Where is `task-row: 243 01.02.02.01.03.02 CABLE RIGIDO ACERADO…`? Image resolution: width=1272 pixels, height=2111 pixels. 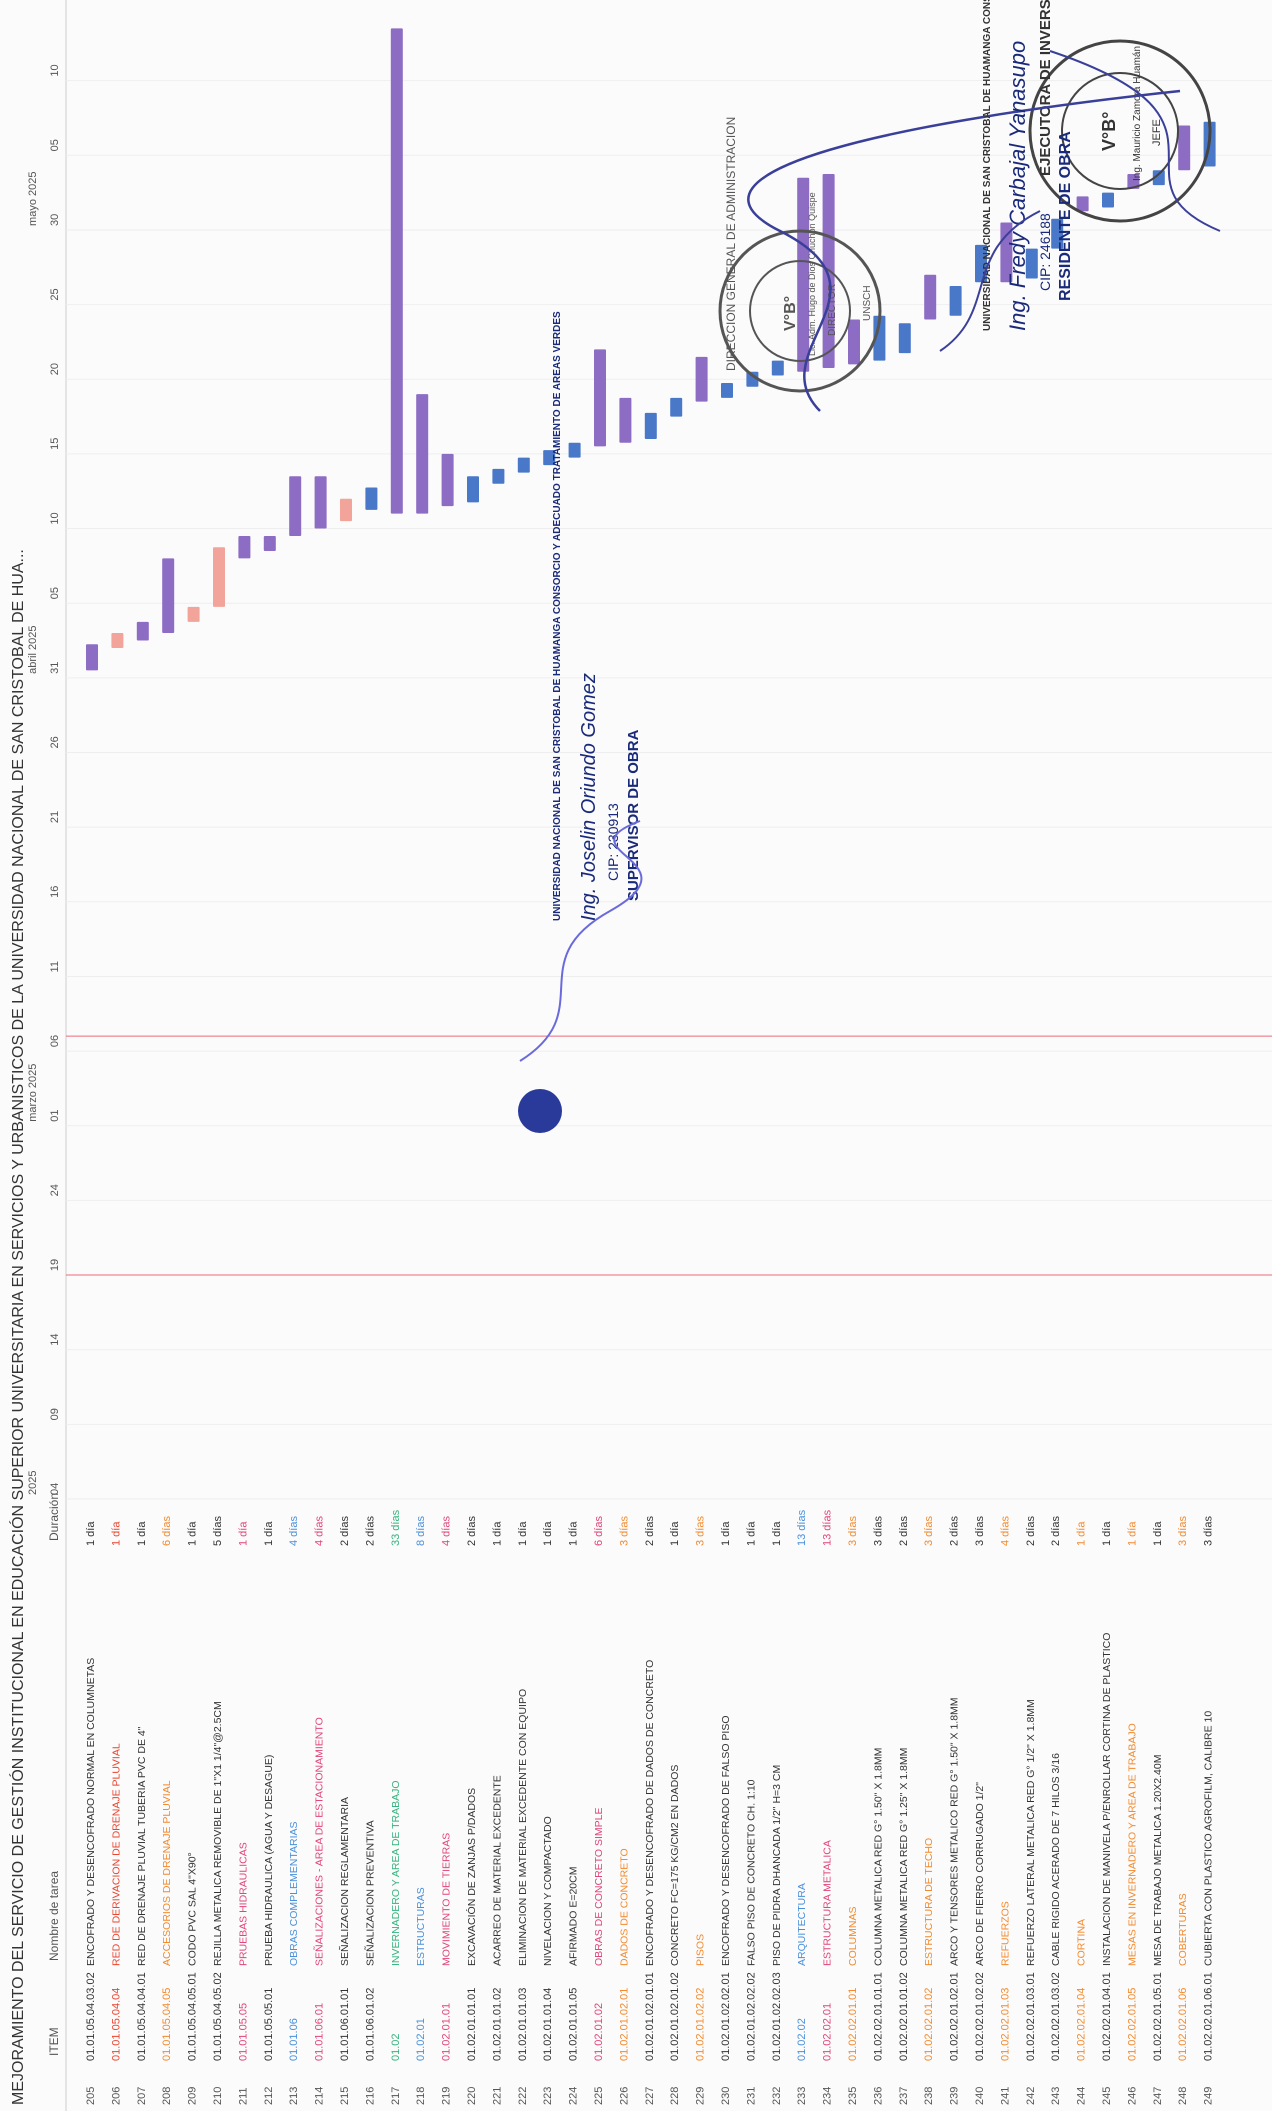 task-row: 243 01.02.02.01.03.02 CABLE RIGIDO ACERADO… is located at coordinates (1056, 1810).